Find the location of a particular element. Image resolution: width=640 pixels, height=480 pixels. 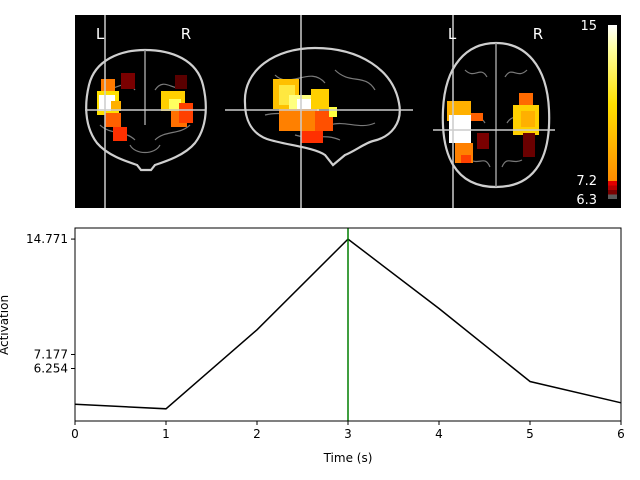

x-tick-label: 5 is located at coordinates (530, 434).